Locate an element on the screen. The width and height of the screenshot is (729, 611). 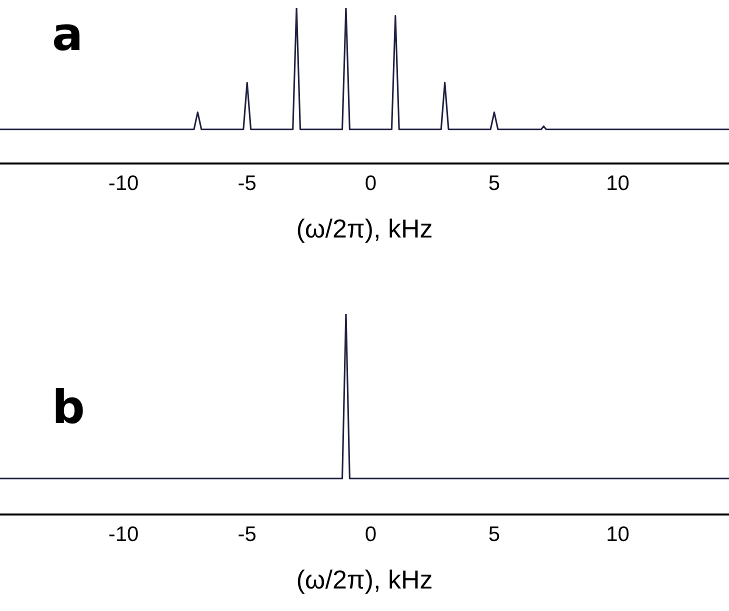
chart-title: a is located at coordinates (68, 34).